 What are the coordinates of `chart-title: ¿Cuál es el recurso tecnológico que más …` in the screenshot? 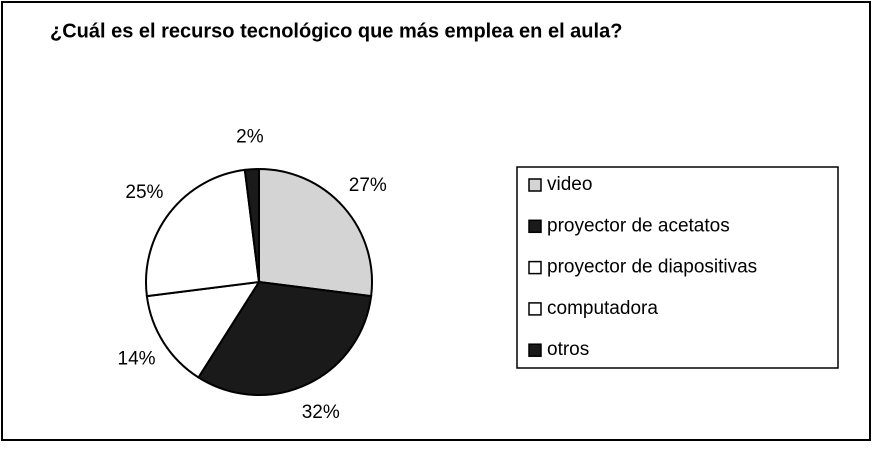 It's located at (336, 31).